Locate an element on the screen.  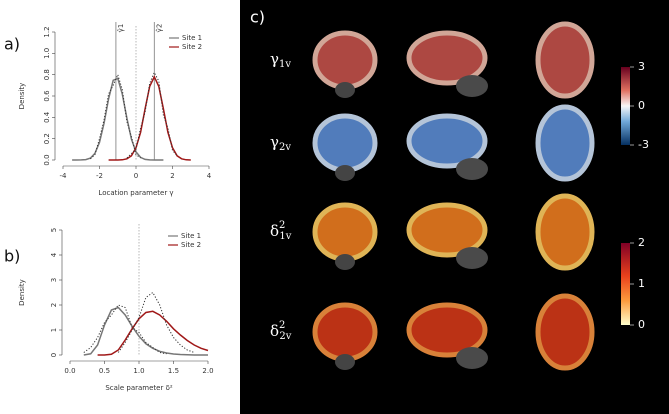
row-label: δ2 1v is located at coordinates (281, 231).